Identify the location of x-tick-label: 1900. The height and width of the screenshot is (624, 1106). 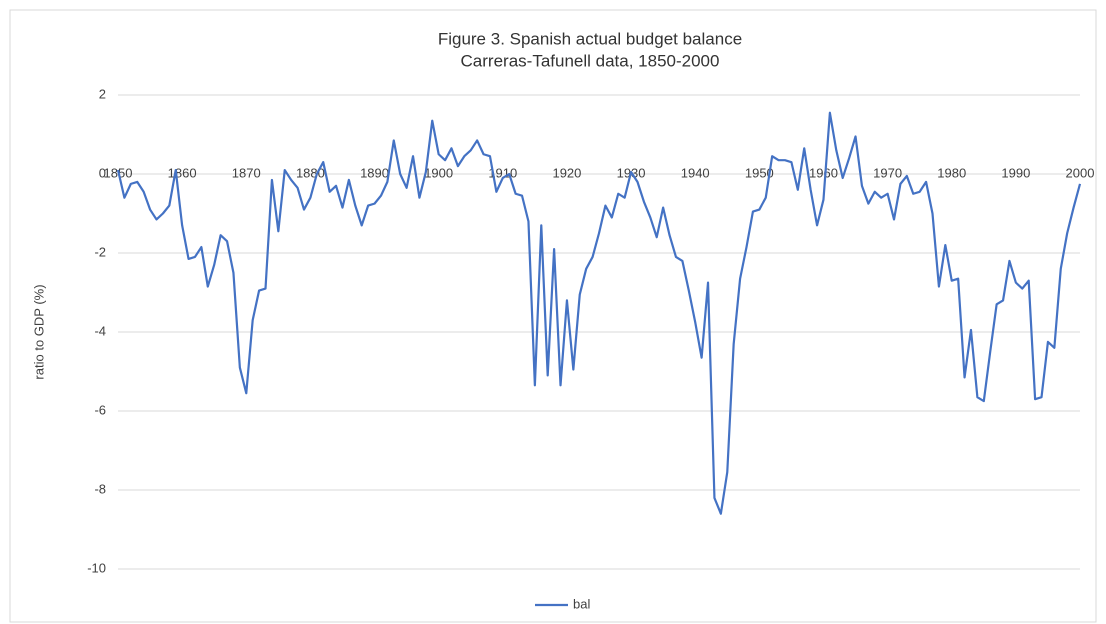
(438, 172).